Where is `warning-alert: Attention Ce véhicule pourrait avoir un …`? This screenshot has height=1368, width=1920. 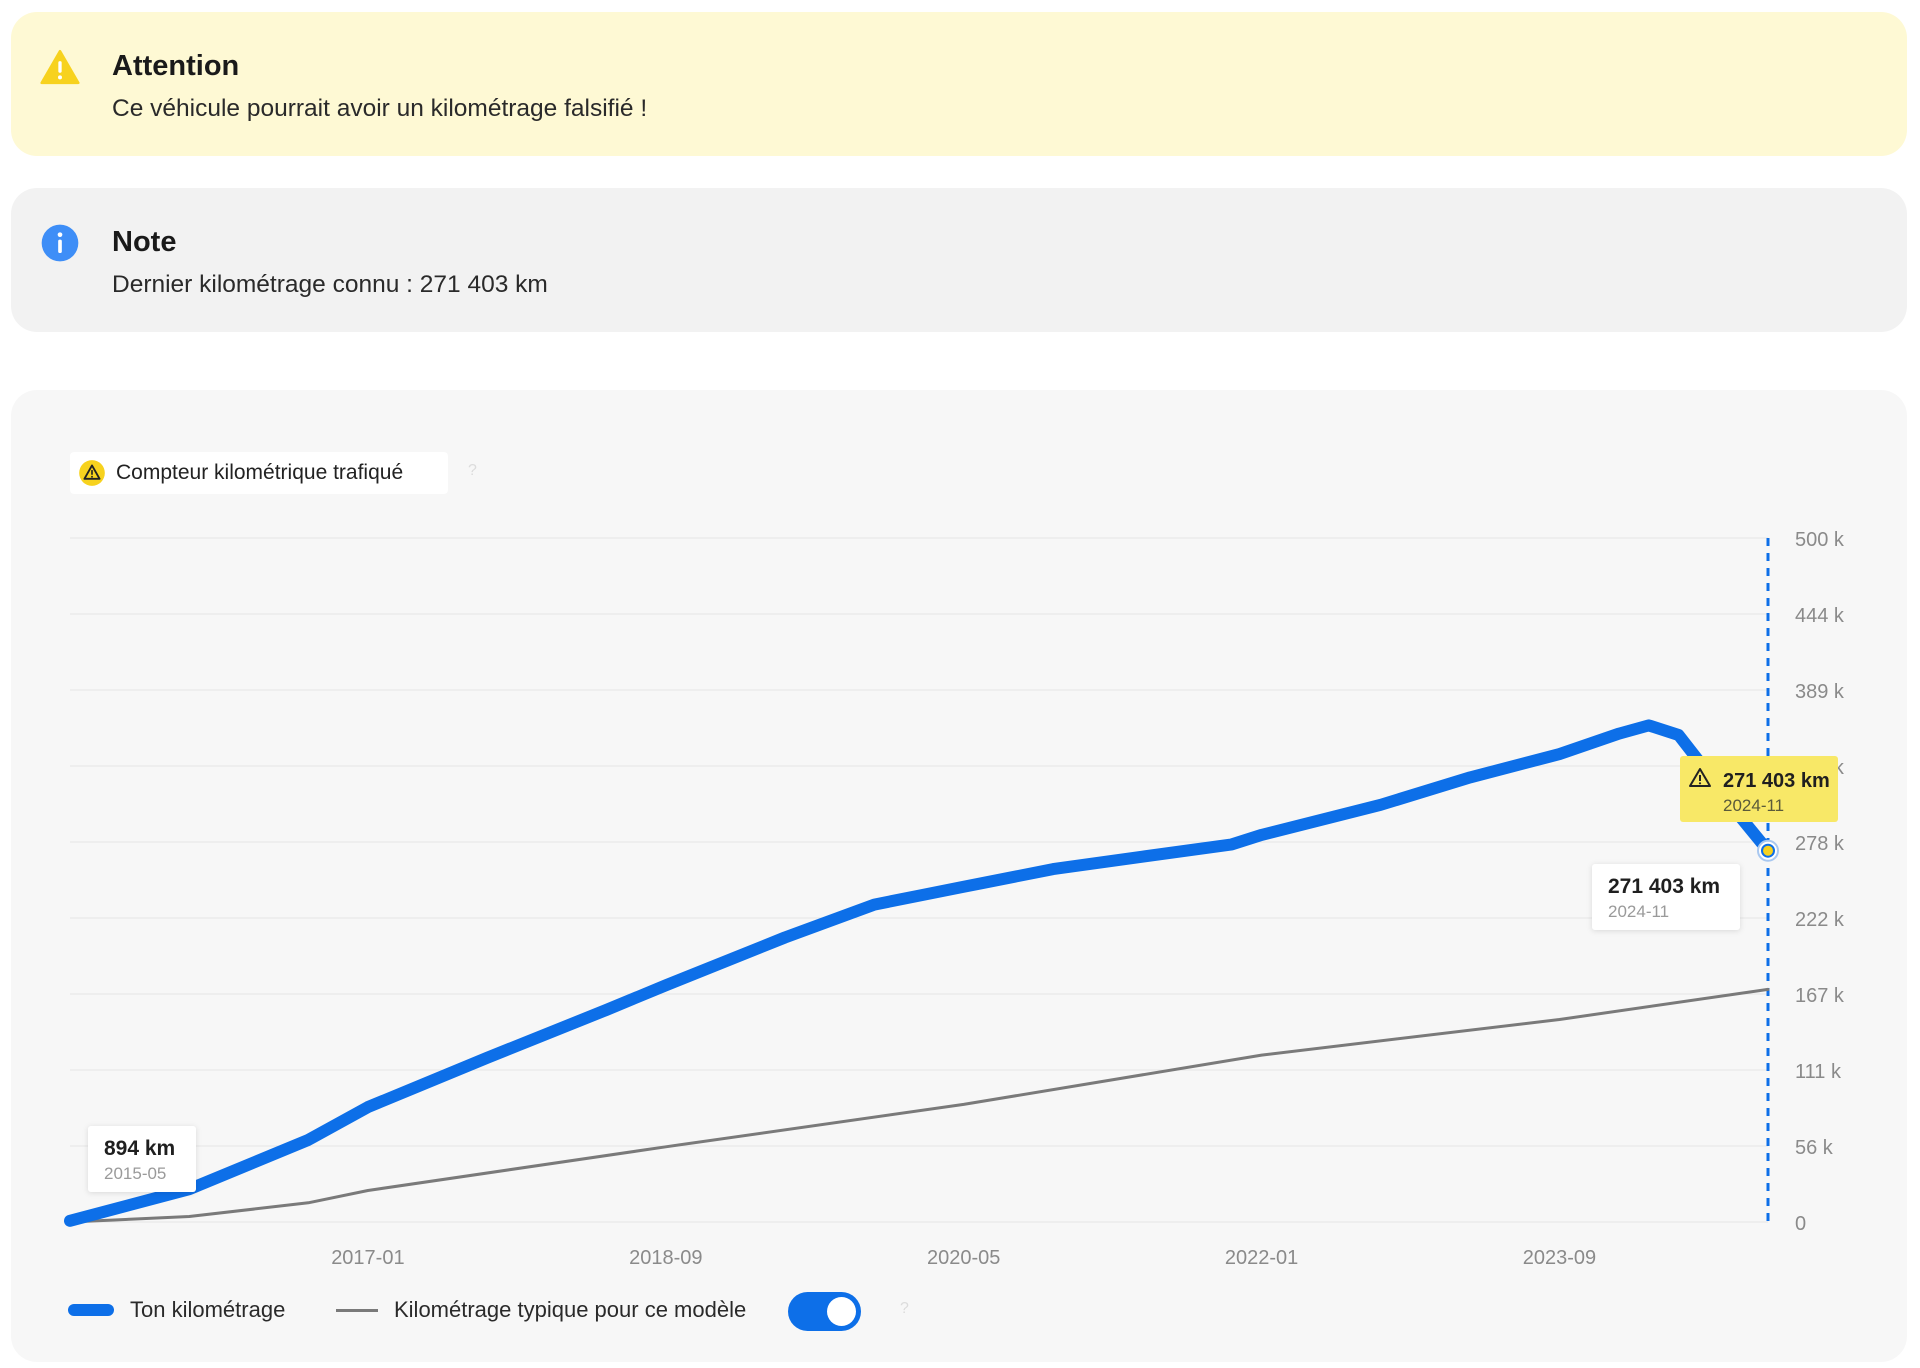 warning-alert: Attention Ce véhicule pourrait avoir un … is located at coordinates (959, 84).